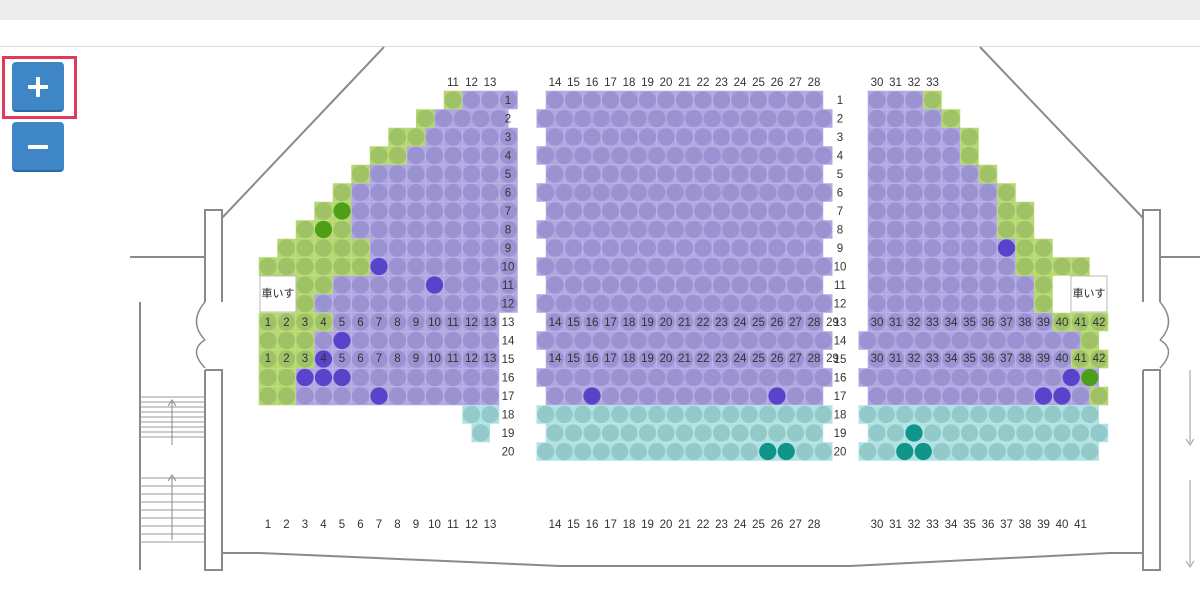 This screenshot has width=1200, height=600. Describe the element at coordinates (38, 87) in the screenshot. I see `zoom-in-button` at that location.